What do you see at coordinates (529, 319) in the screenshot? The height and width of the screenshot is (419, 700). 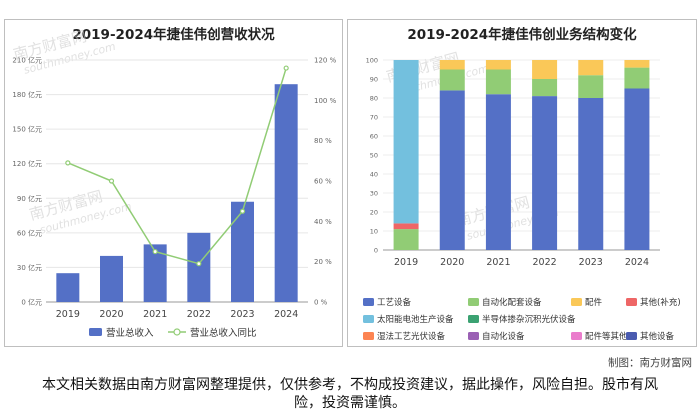 I see `legend-label: 半导体掺杂沉积光伏设备` at bounding box center [529, 319].